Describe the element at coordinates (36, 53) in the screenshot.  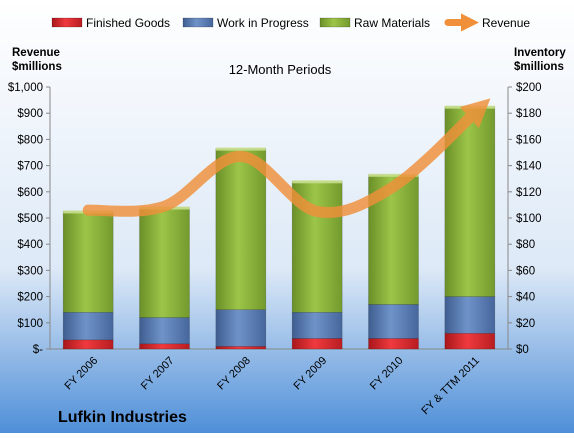
I see `left-axis-label-line1: Revenue` at that location.